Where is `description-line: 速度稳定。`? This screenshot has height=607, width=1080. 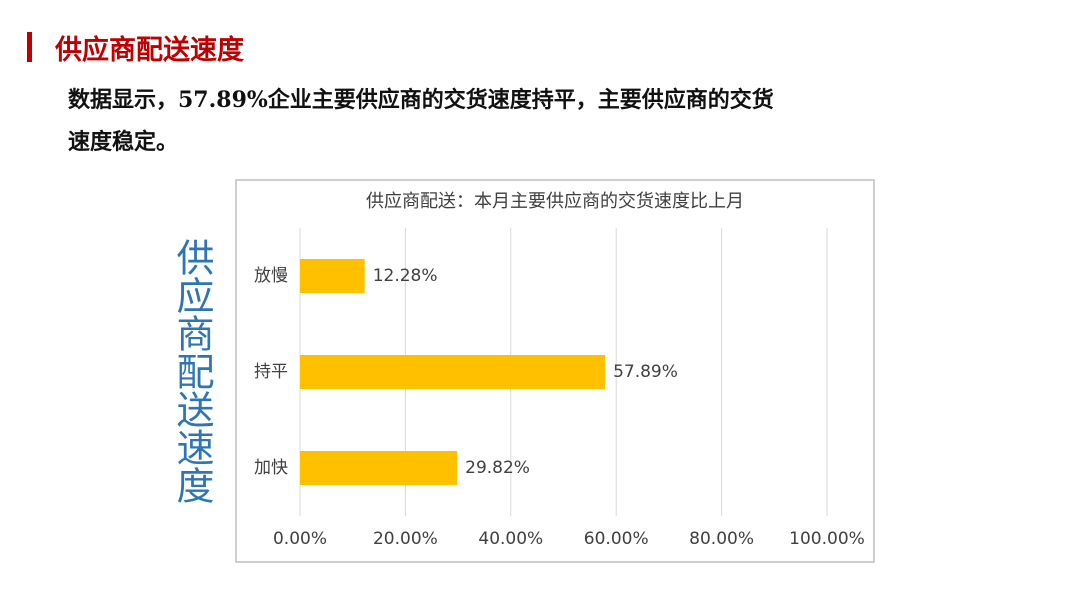 description-line: 速度稳定。 is located at coordinates (123, 142).